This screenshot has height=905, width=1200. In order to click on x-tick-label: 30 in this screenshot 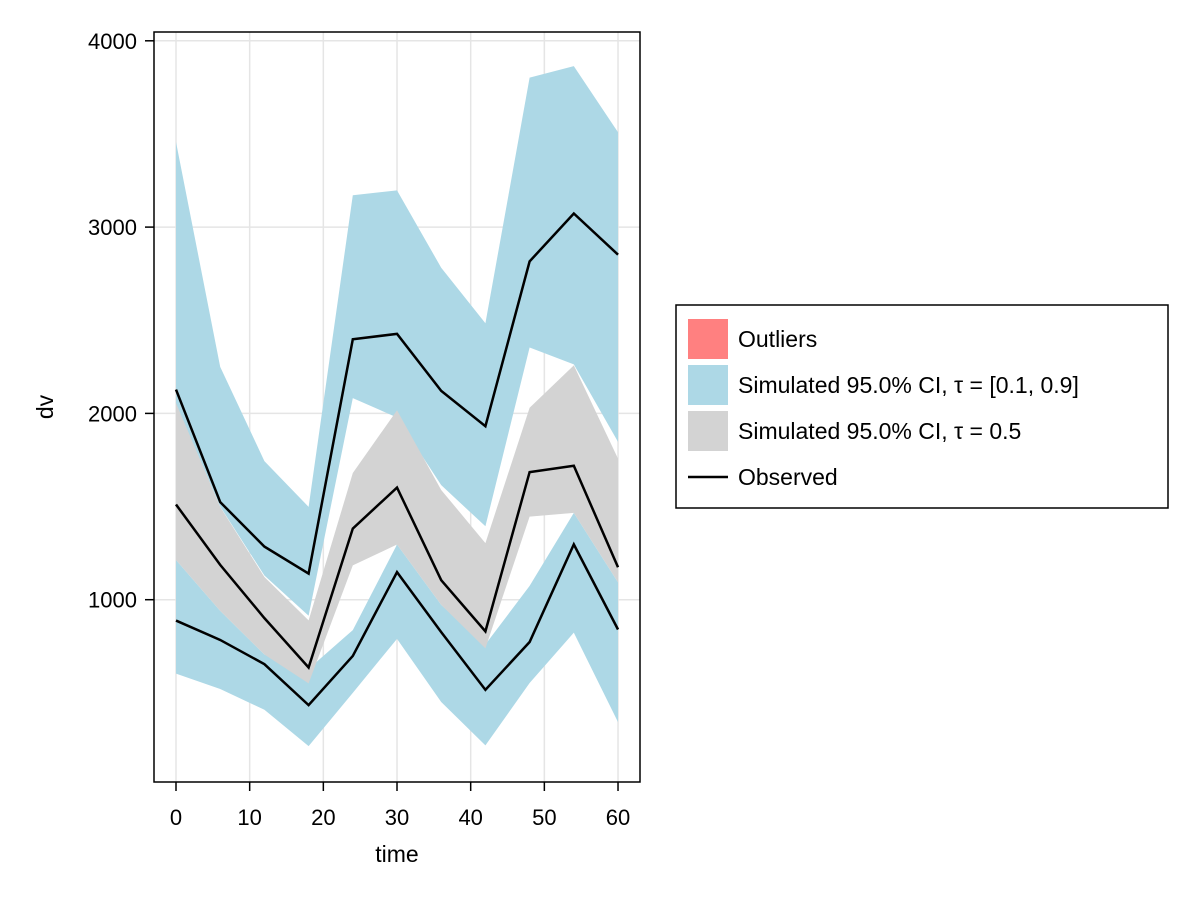, I will do `click(397, 817)`.